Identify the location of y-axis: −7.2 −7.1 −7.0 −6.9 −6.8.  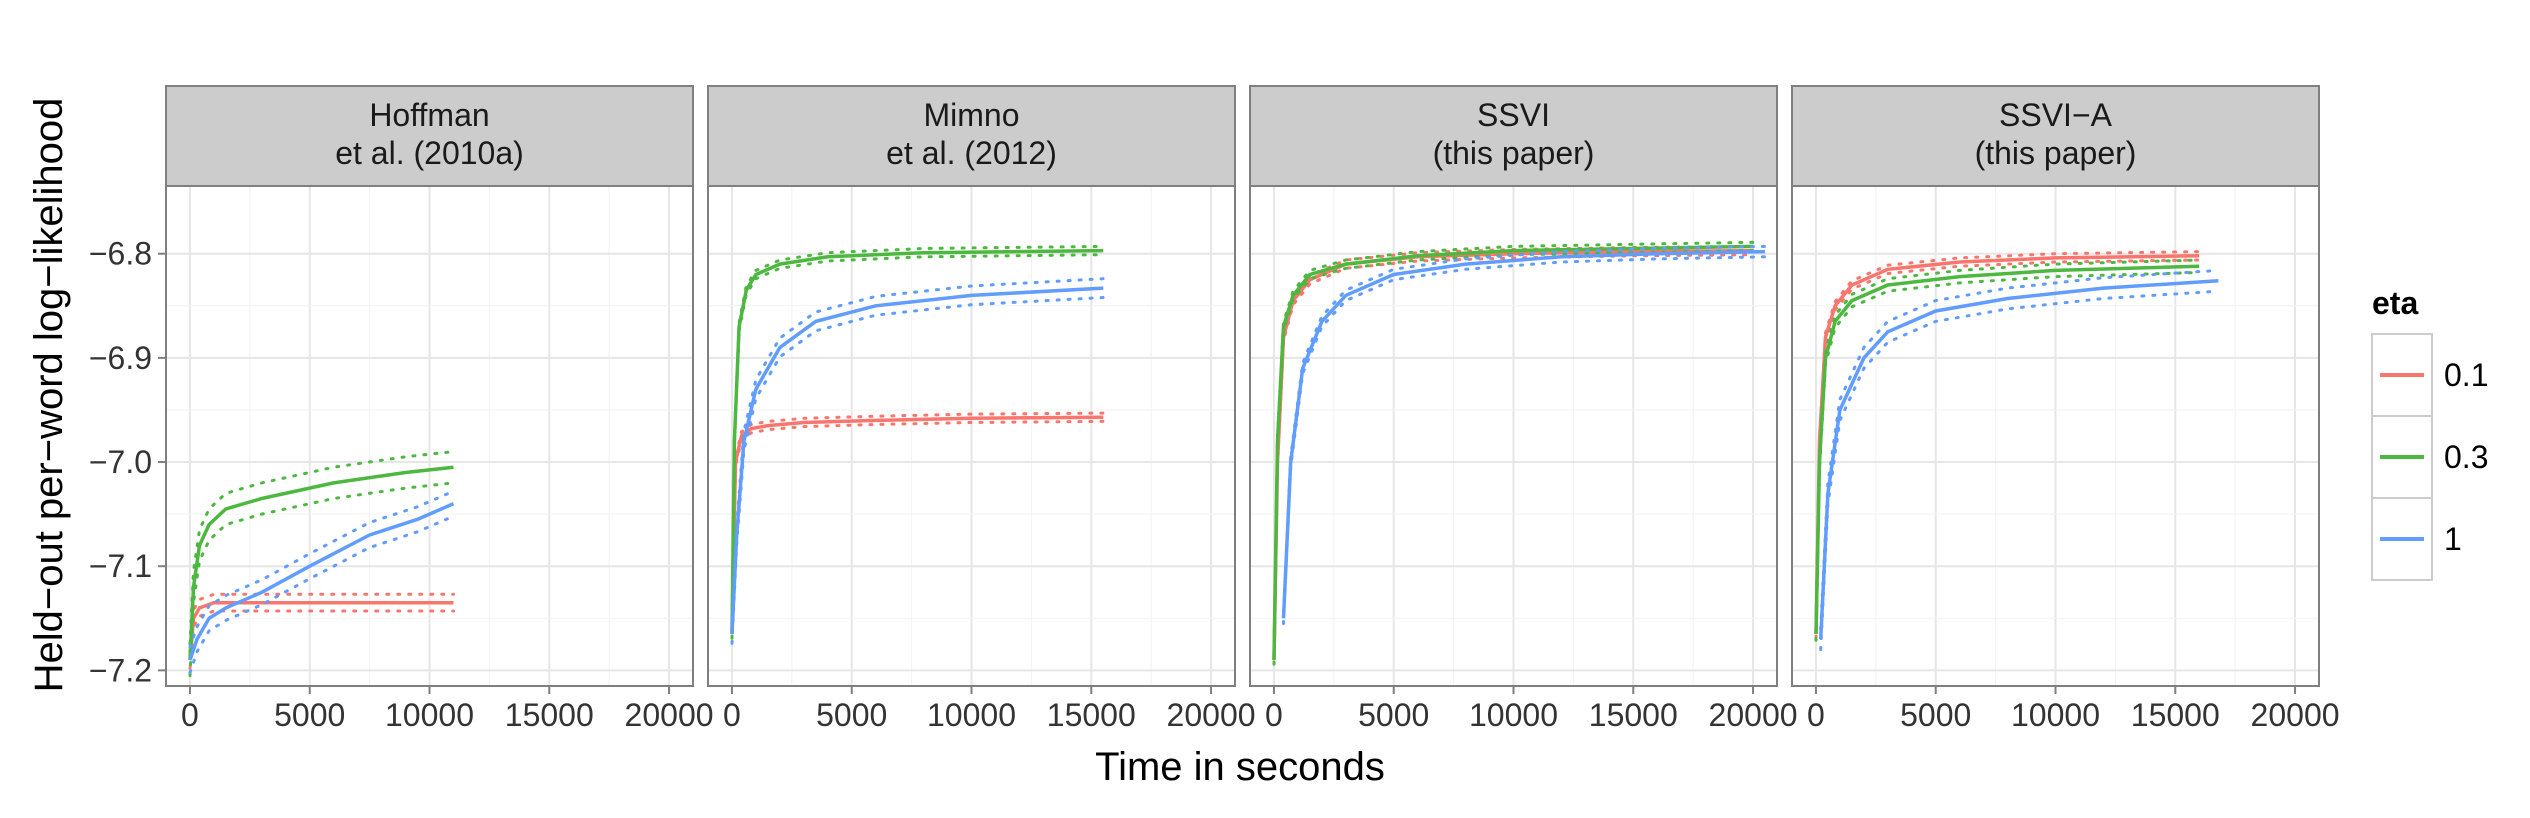
(127, 462).